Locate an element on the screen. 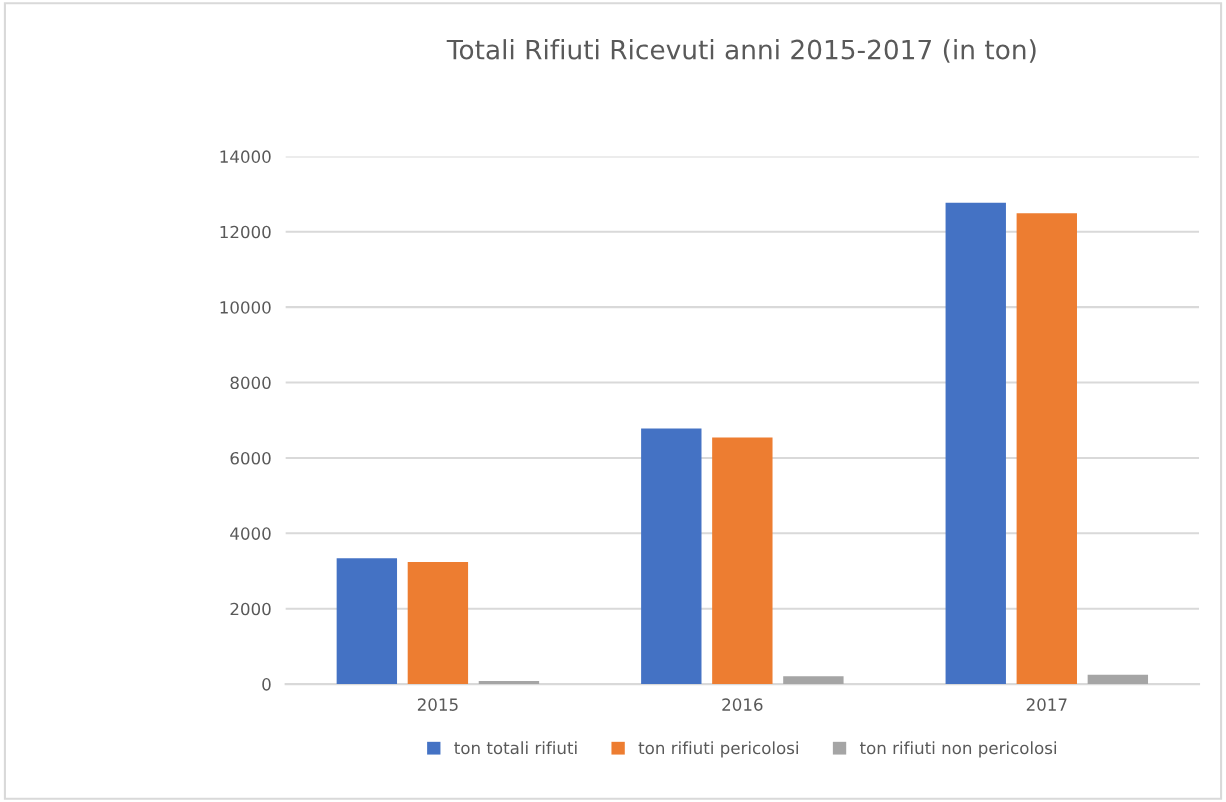 The image size is (1226, 802). chart-title: Totali Rifiuti Ricevuti anni 2015-2017 (in ton) is located at coordinates (741, 51).